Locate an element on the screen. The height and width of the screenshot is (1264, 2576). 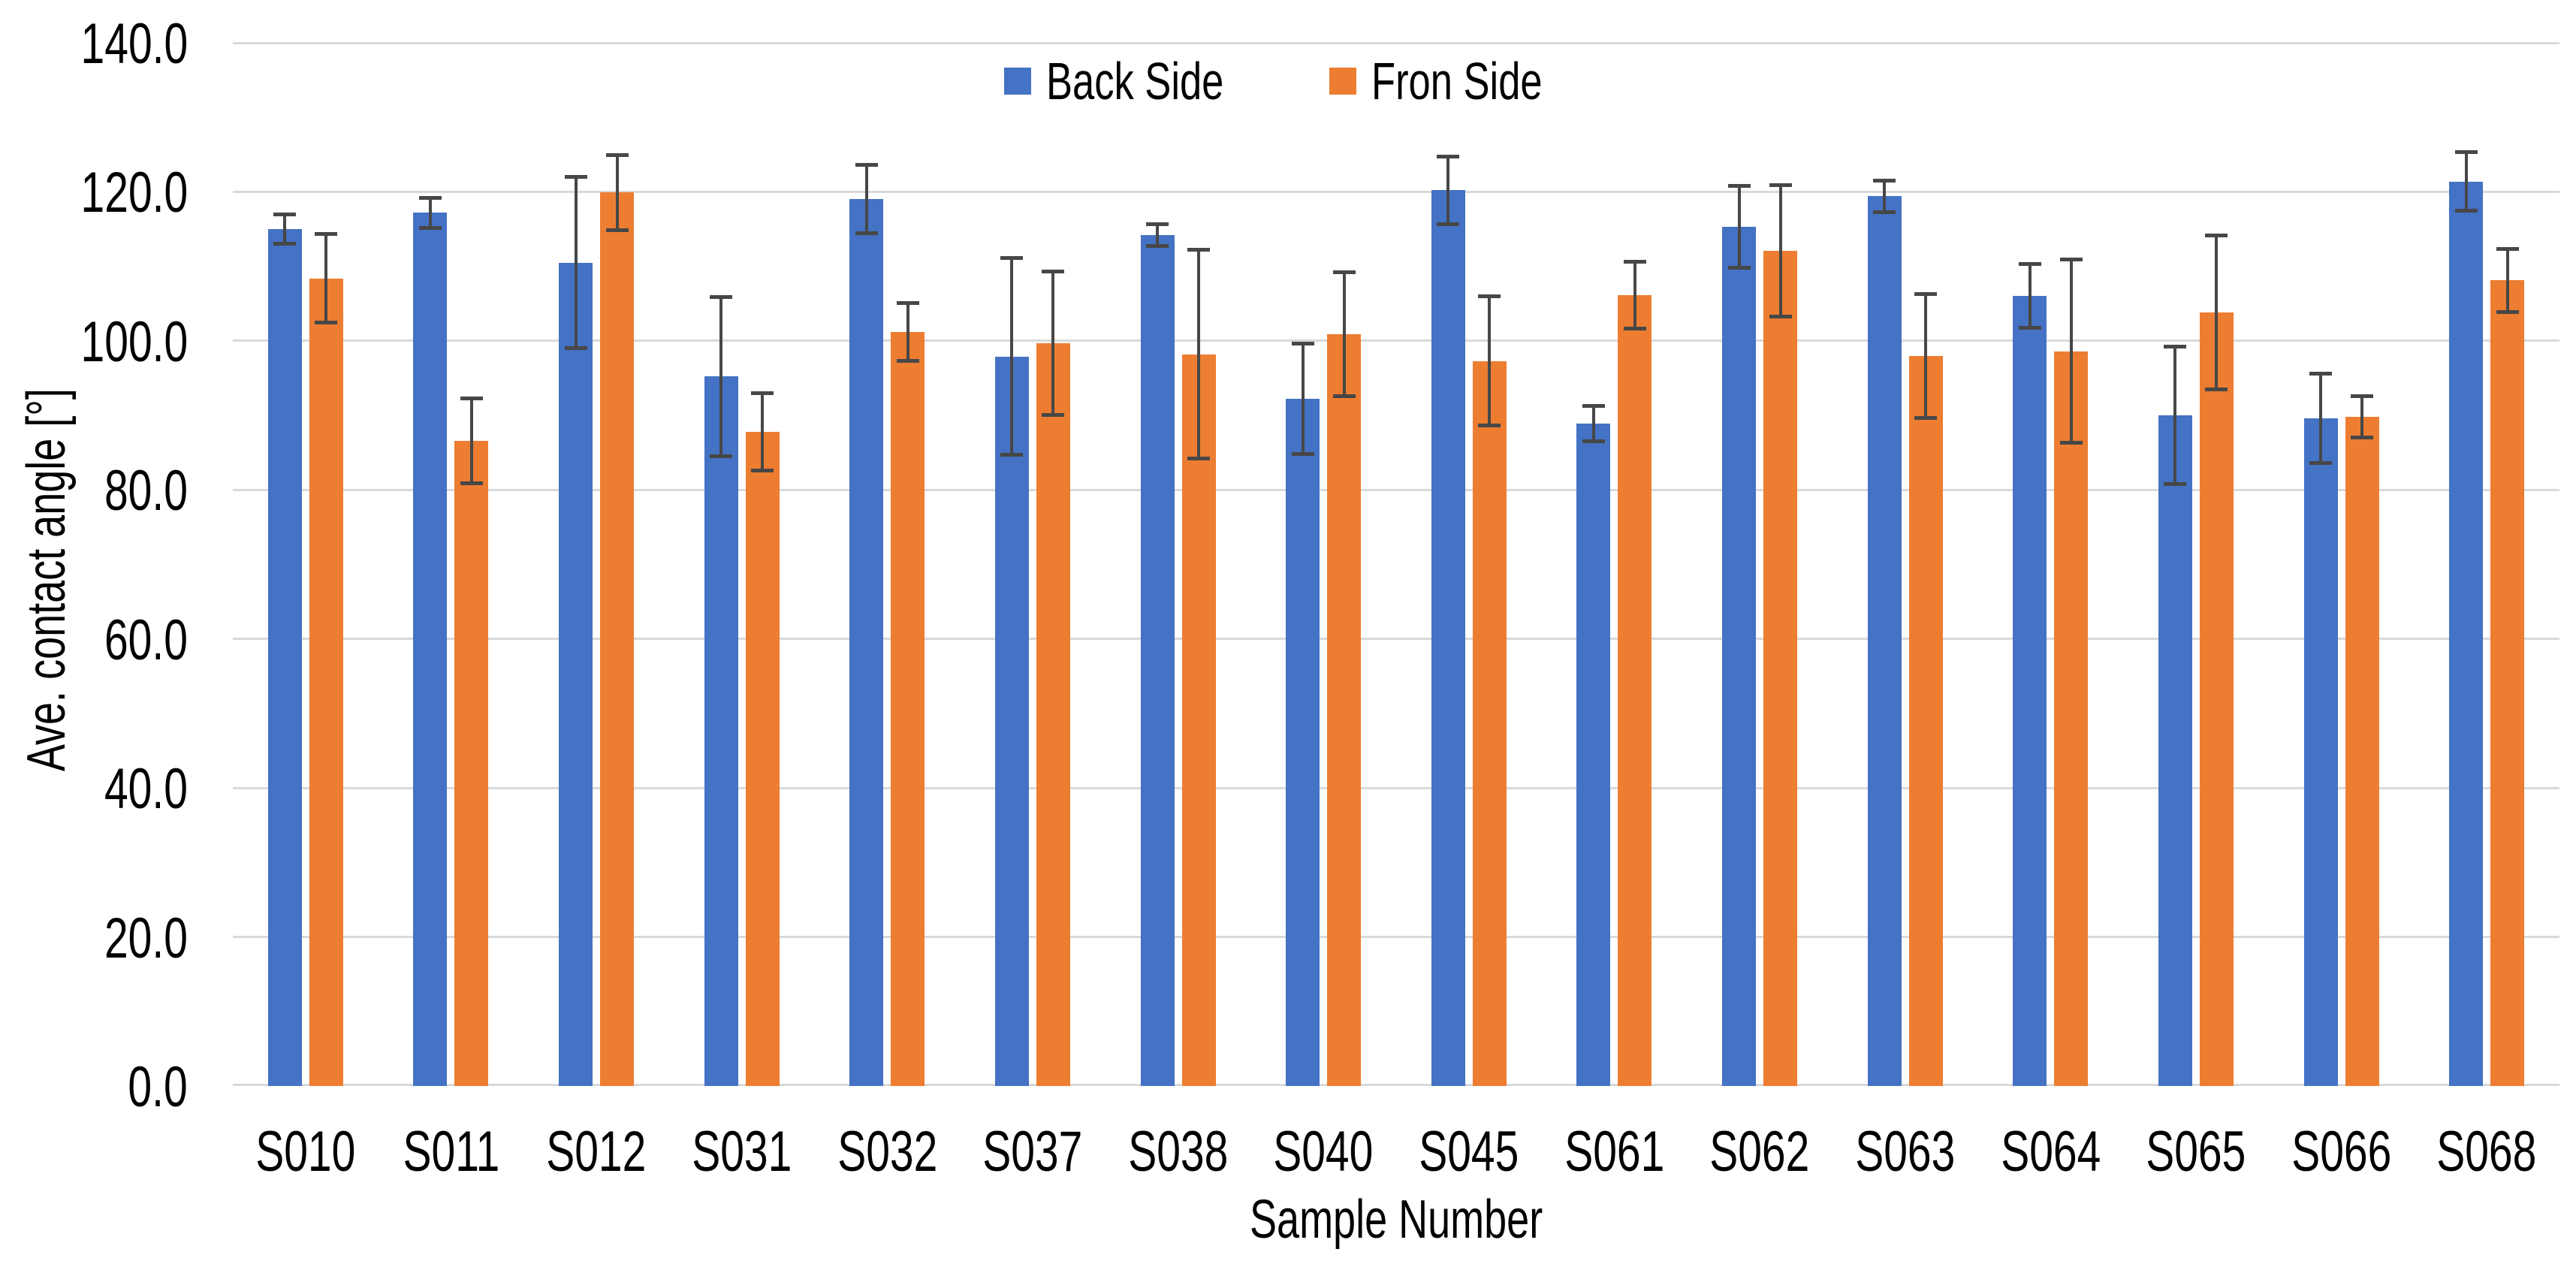
error-bar-fron-side-S012 is located at coordinates (617, 193).